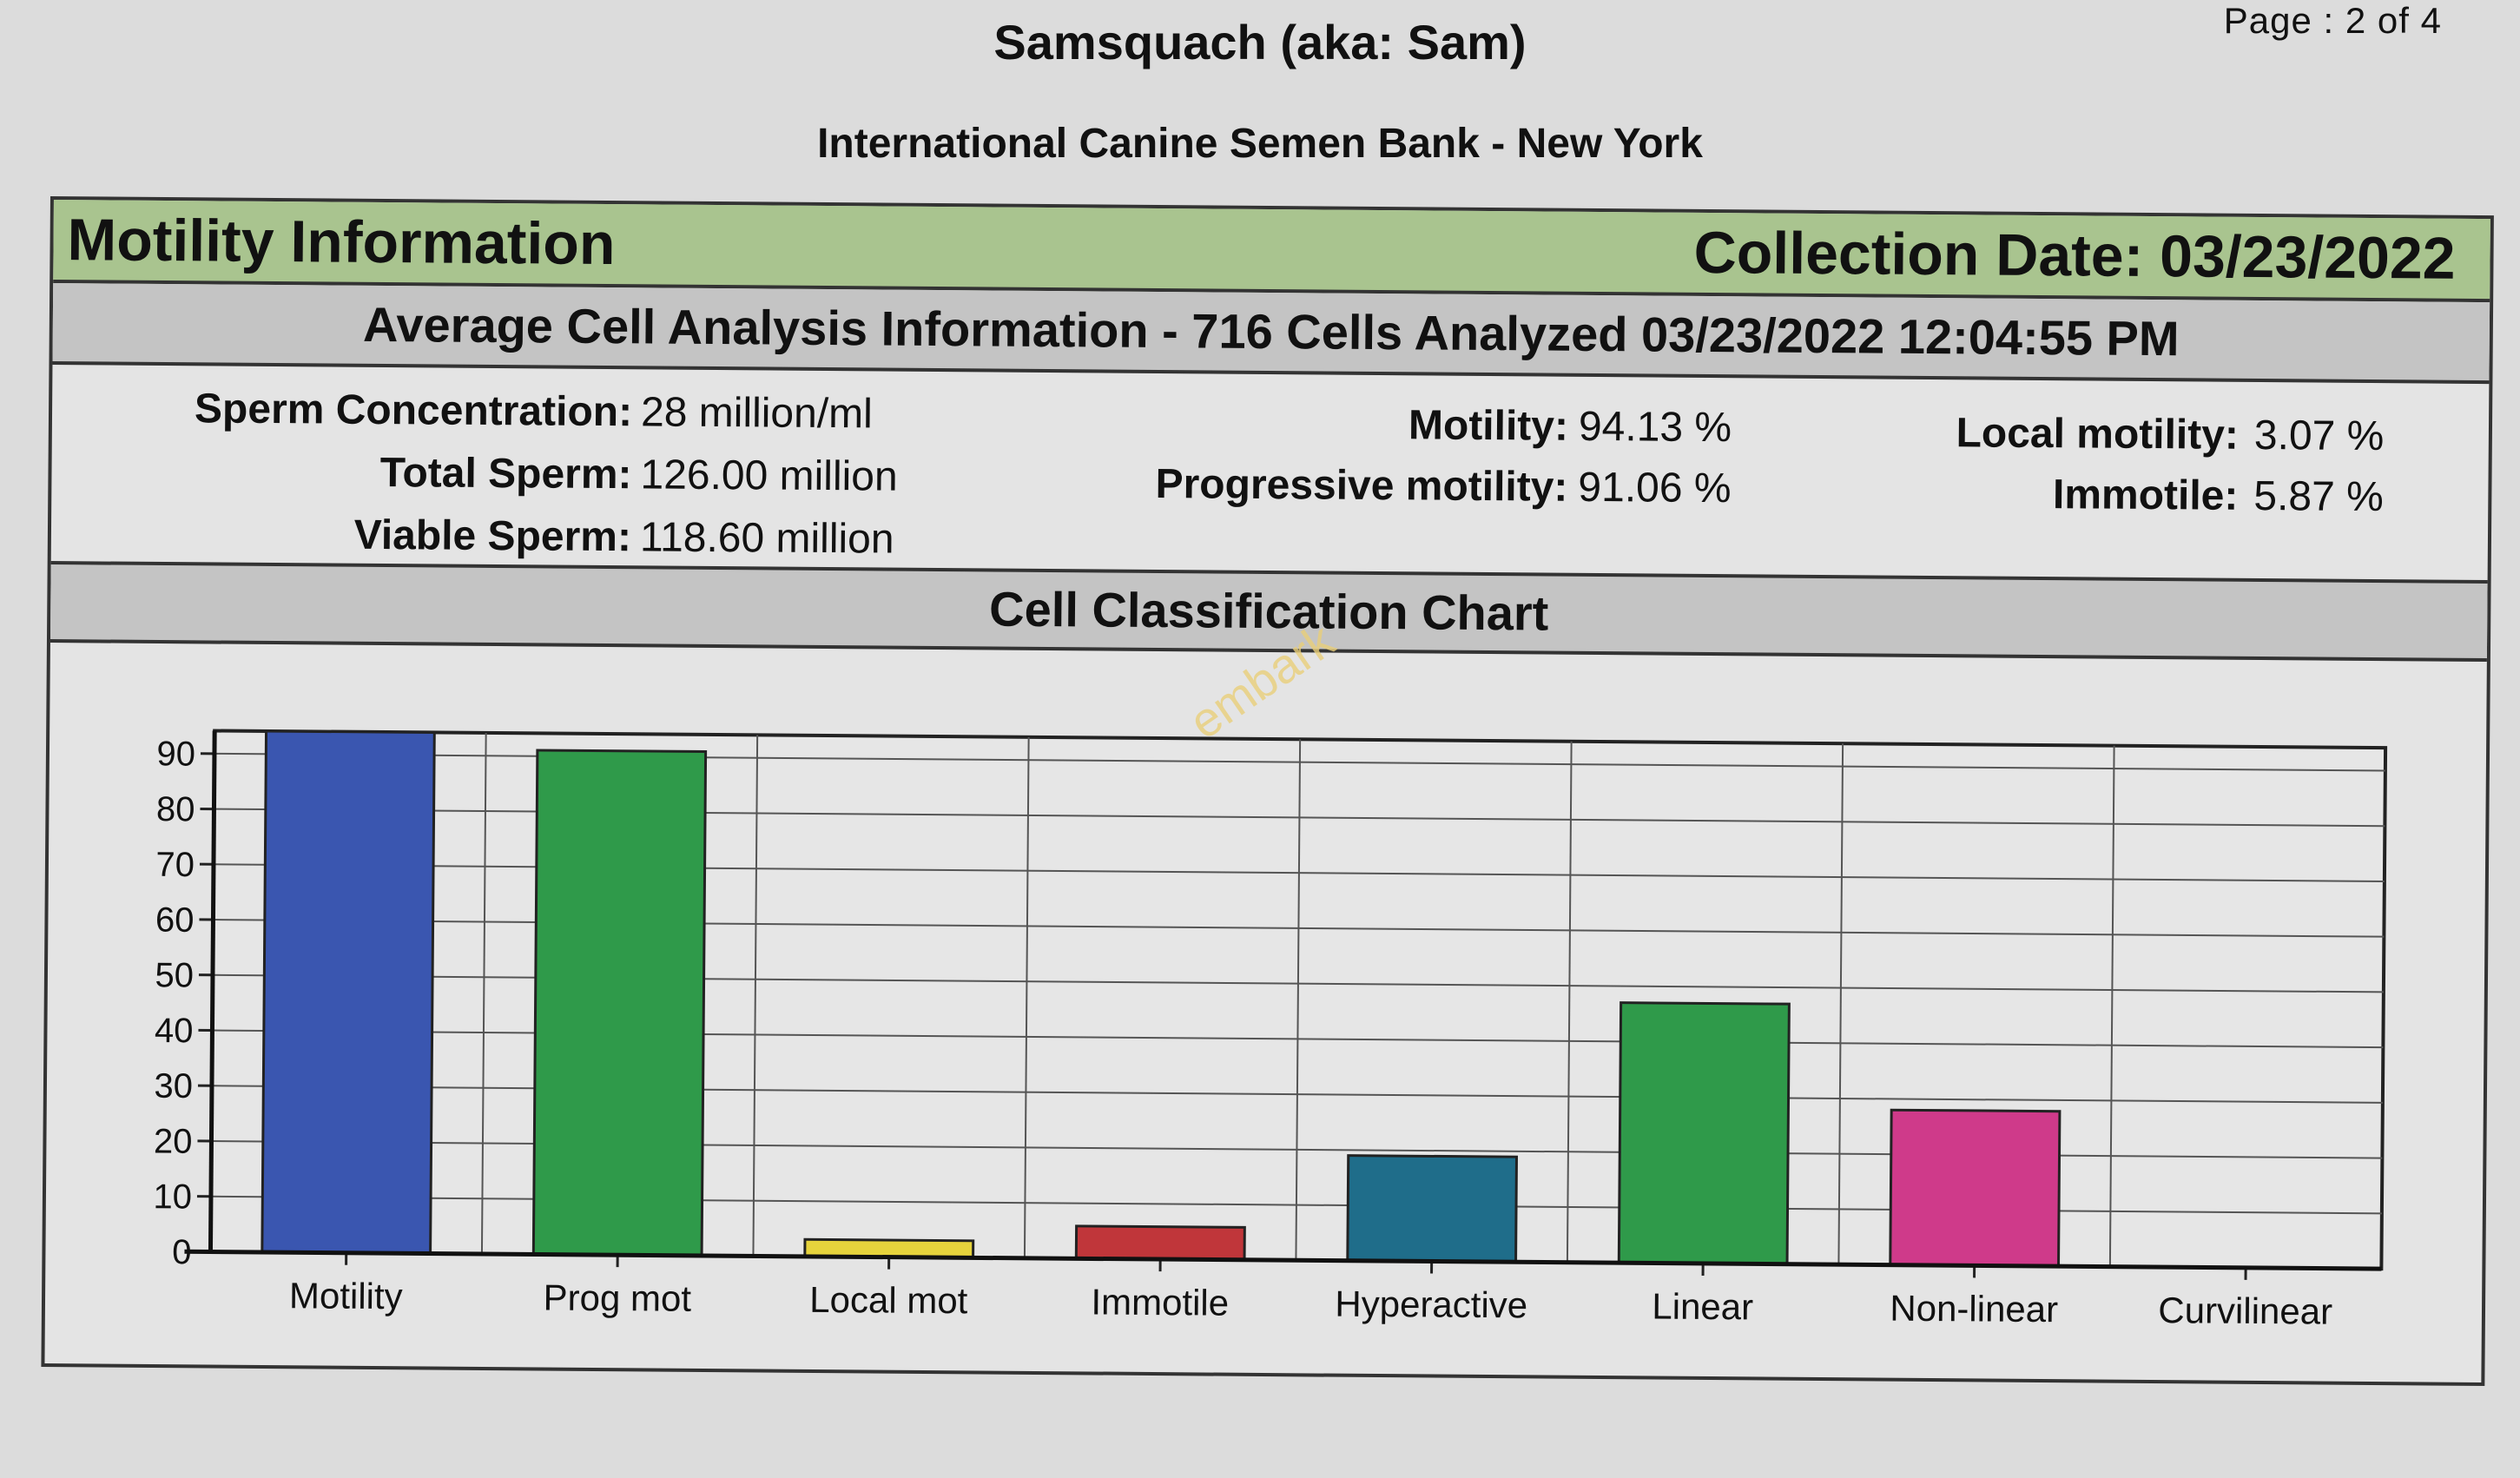 This screenshot has width=2520, height=1478. Describe the element at coordinates (348, 992) in the screenshot. I see `bar-motility` at that location.